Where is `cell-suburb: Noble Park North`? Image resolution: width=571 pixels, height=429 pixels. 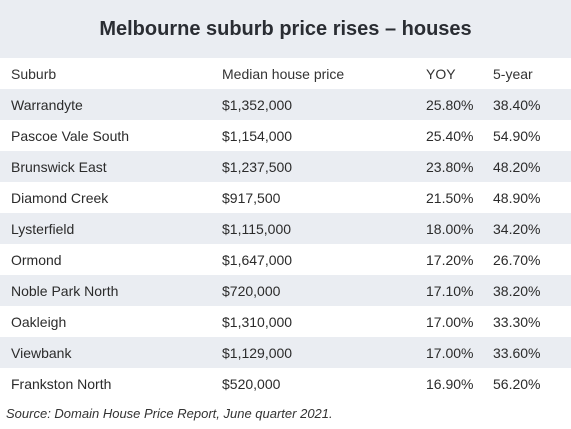 cell-suburb: Noble Park North is located at coordinates (65, 290).